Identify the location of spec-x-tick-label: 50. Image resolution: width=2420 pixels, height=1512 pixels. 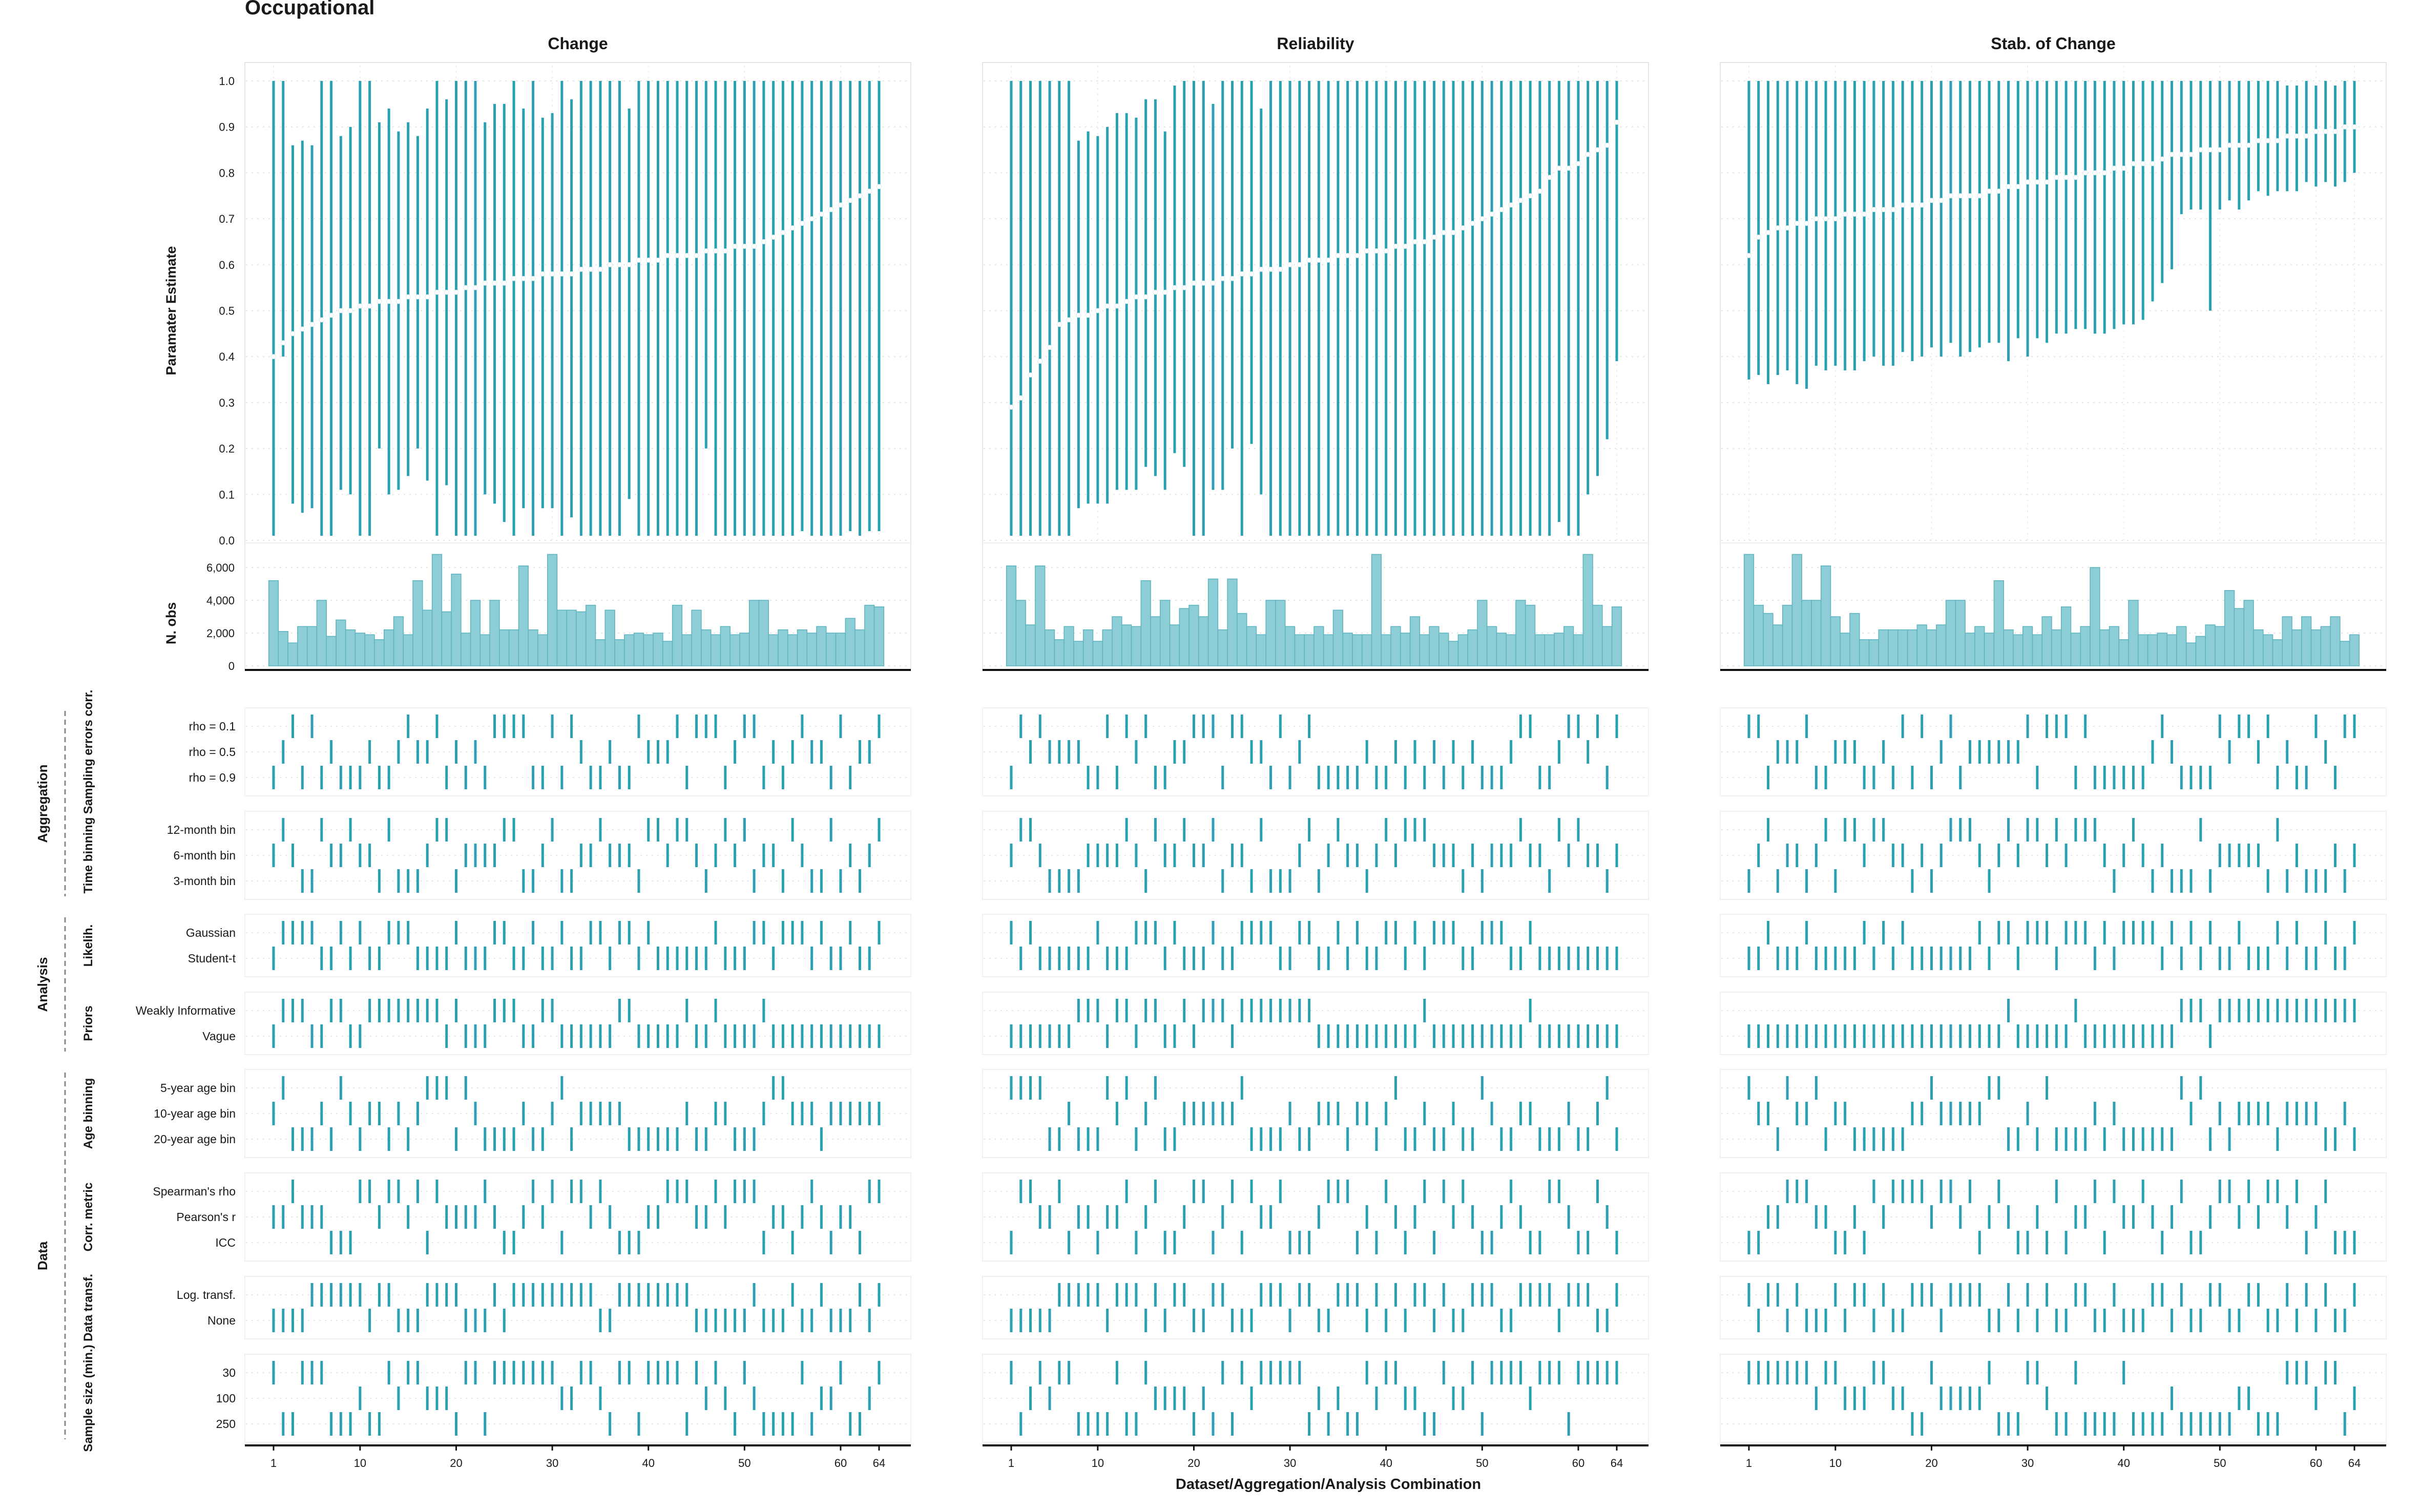
(1482, 1463).